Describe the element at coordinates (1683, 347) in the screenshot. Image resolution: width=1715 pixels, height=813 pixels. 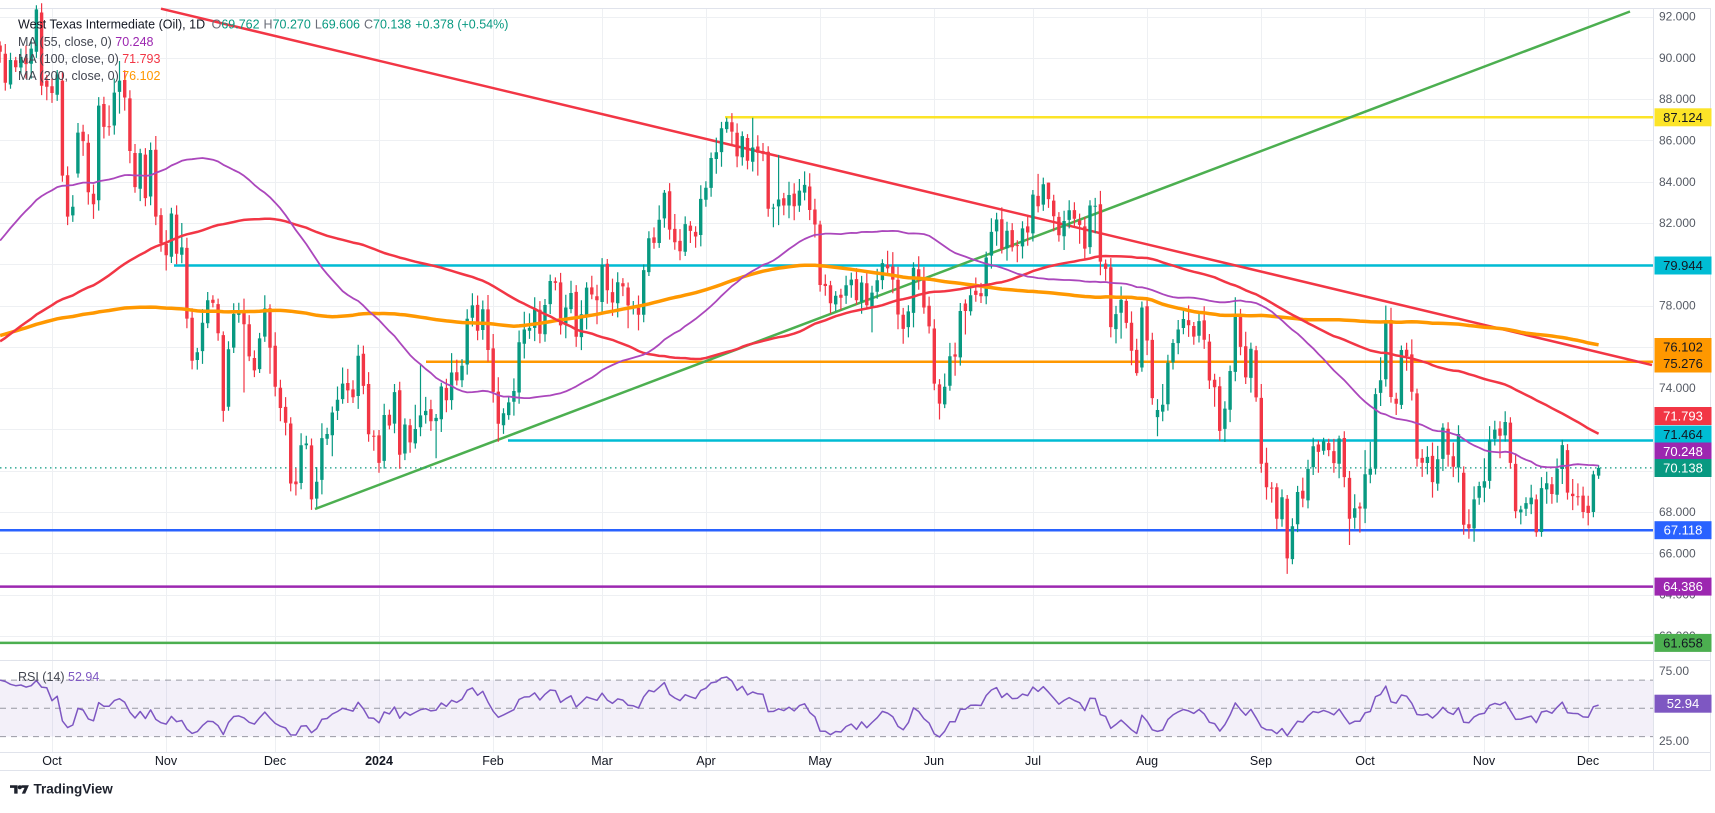
I see `svg-text: 76.102` at that location.